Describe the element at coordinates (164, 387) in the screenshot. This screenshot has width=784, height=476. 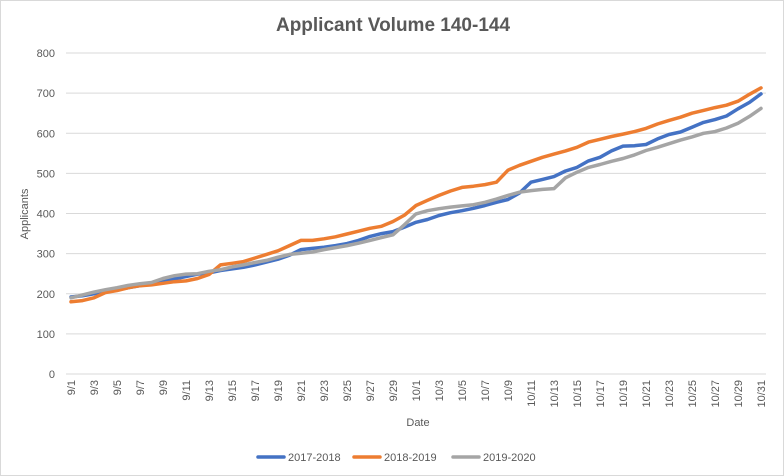
I see `x-tick-label: 9/9` at that location.